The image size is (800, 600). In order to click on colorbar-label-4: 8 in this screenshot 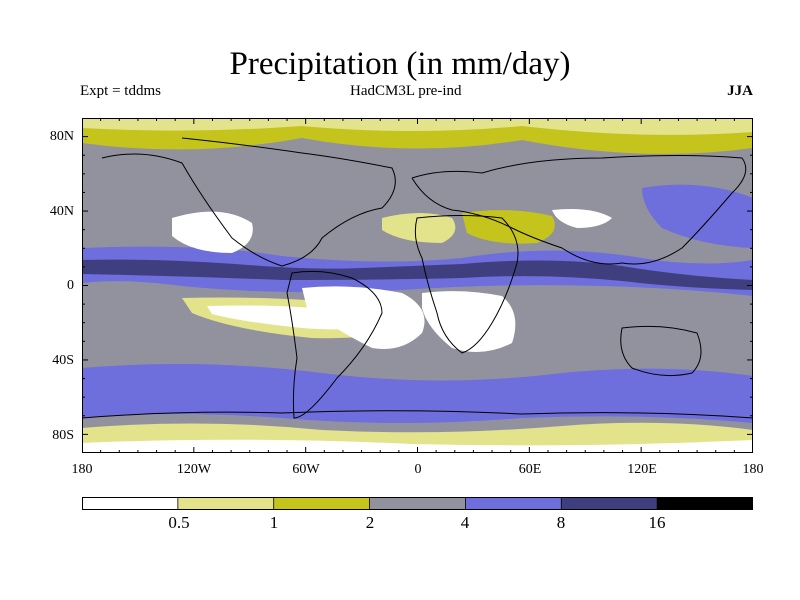, I will do `click(561, 522)`.